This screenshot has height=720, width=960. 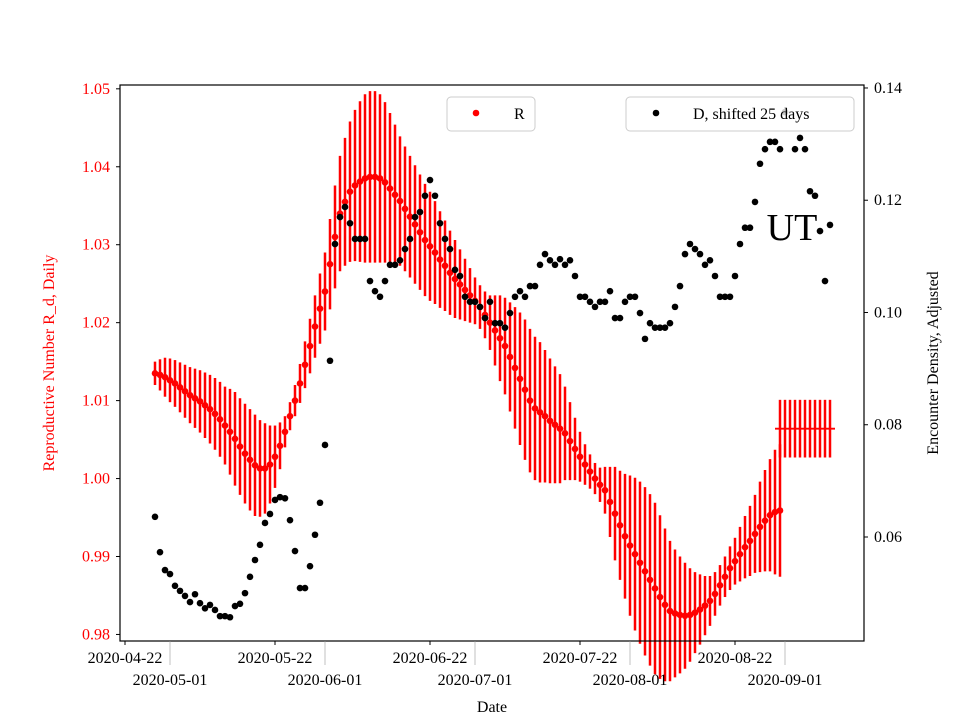 What do you see at coordinates (888, 200) in the screenshot?
I see `y-right-tick-label: 0.12` at bounding box center [888, 200].